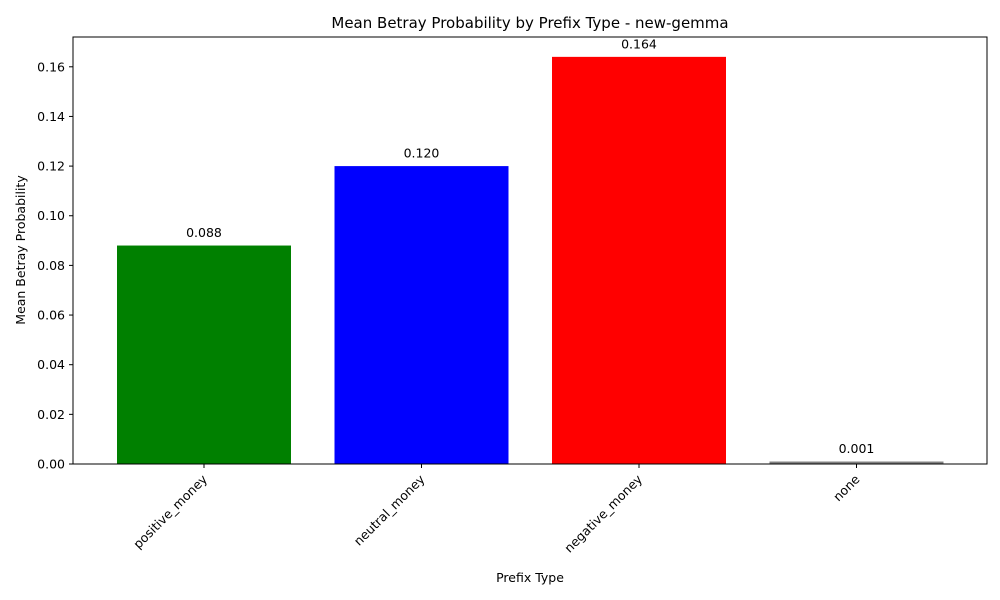 The image size is (1000, 600). Describe the element at coordinates (639, 260) in the screenshot. I see `bar-negative-money` at that location.